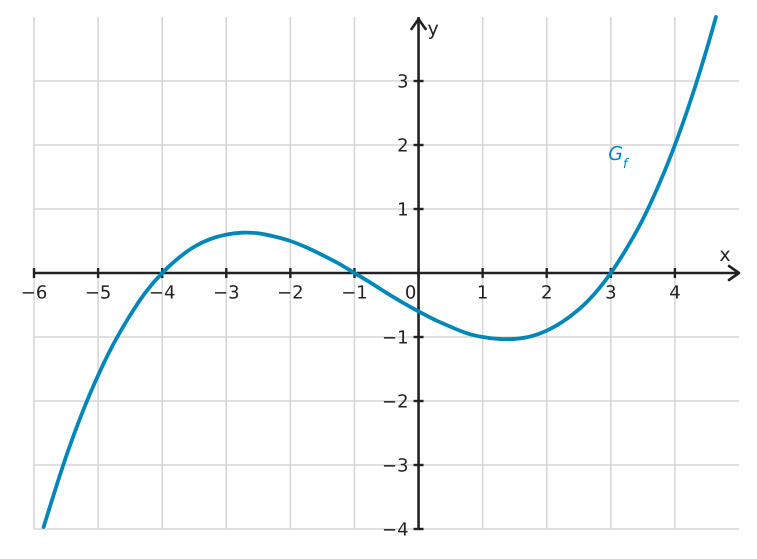  What do you see at coordinates (403, 209) in the screenshot?
I see `y-tick-label: 1` at bounding box center [403, 209].